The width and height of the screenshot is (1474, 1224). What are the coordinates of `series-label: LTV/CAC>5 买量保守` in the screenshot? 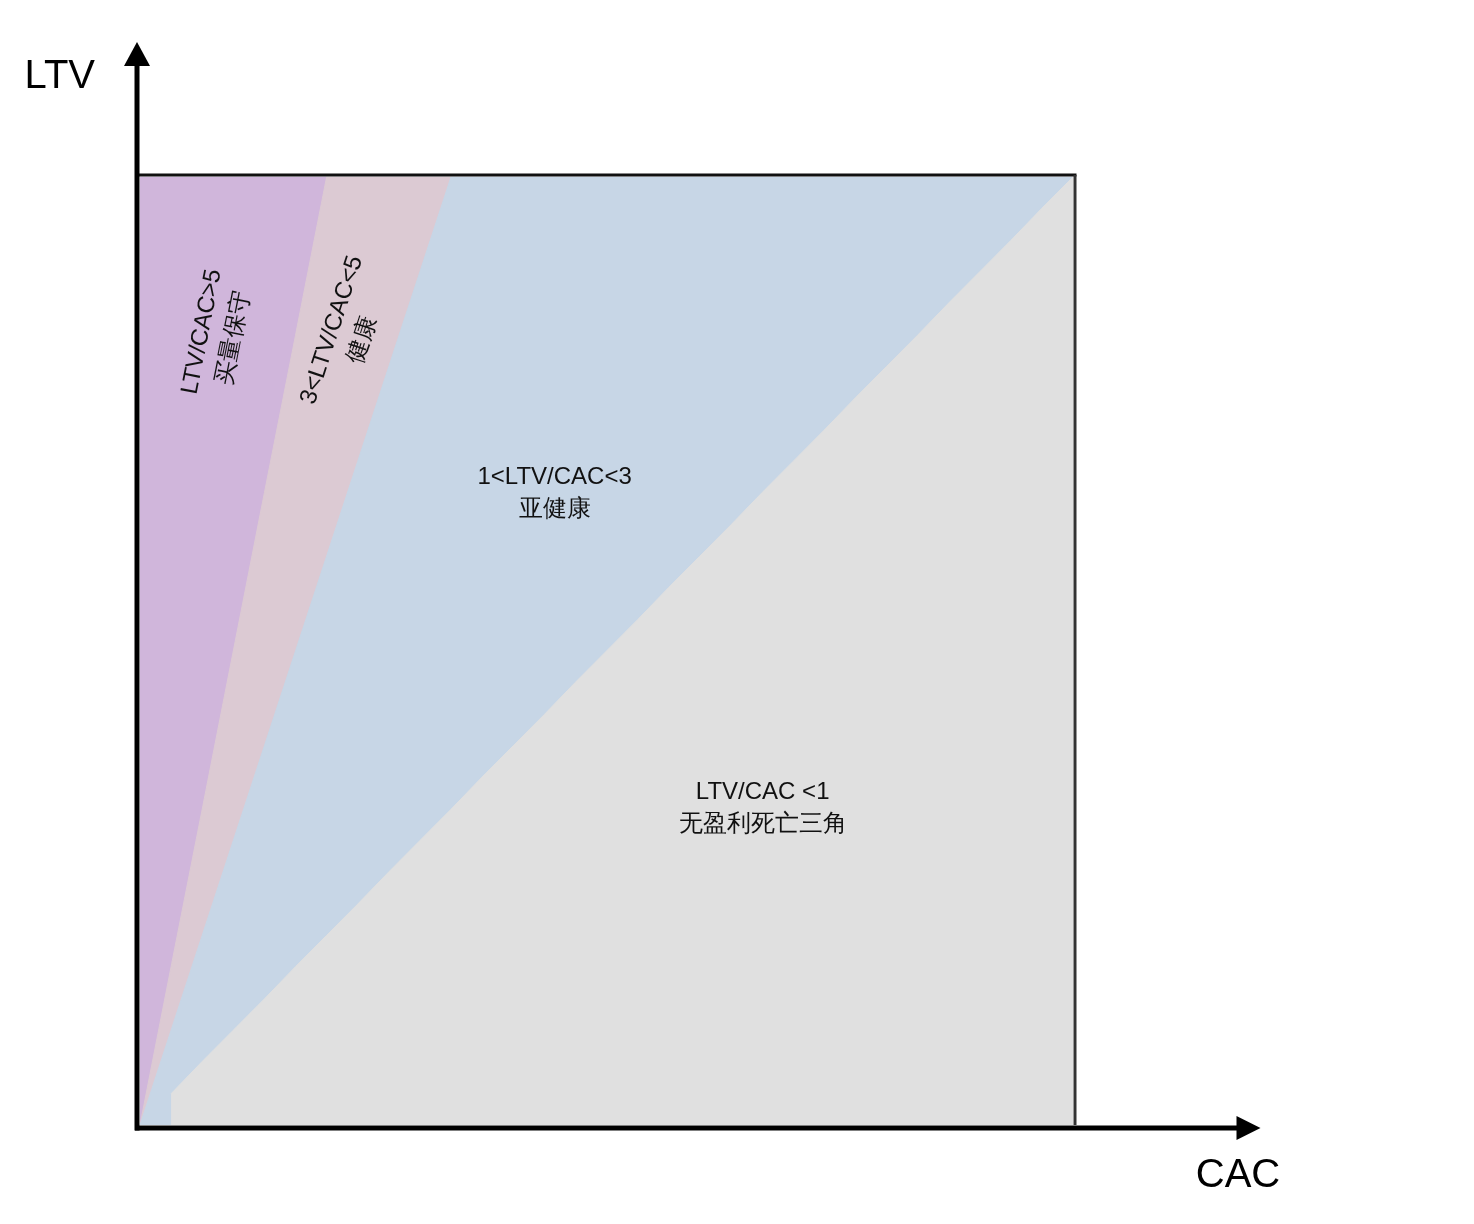 It's located at (214, 331).